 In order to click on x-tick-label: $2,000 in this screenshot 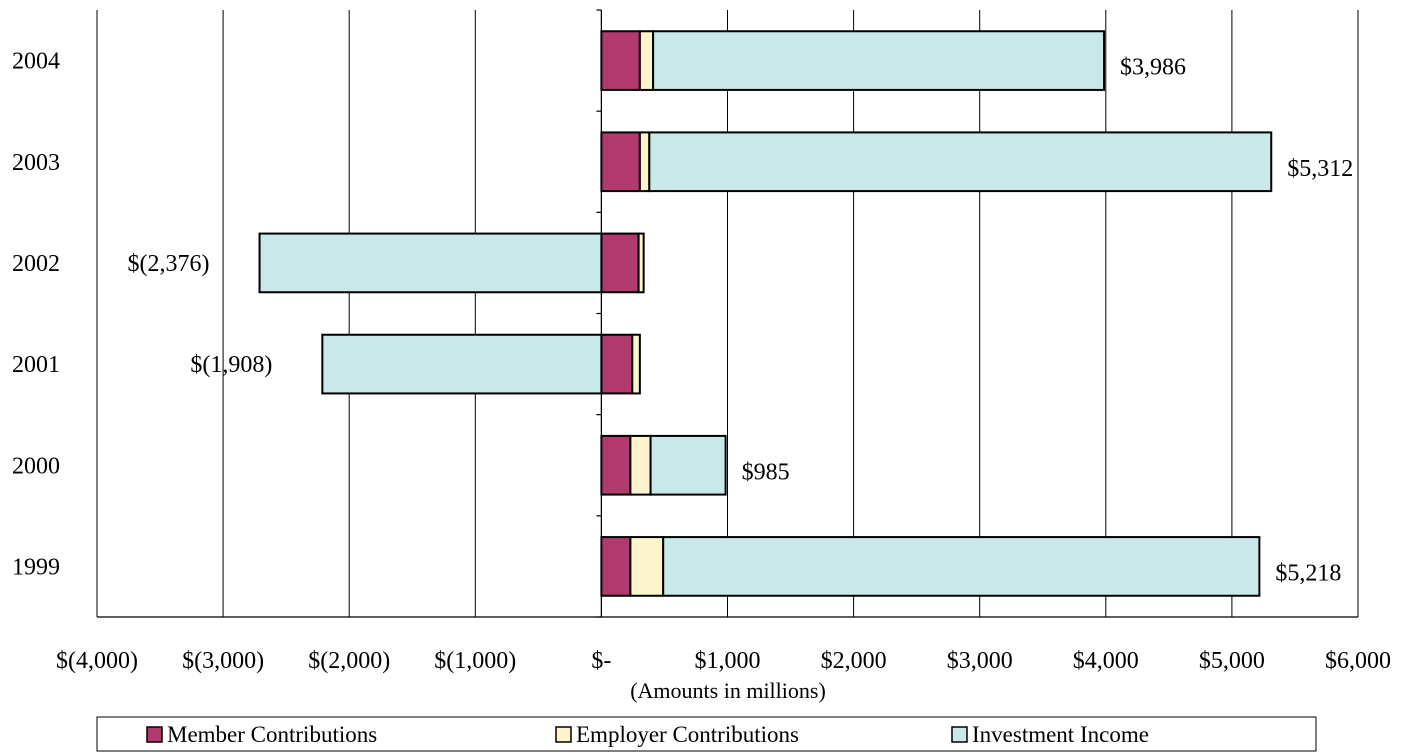, I will do `click(854, 661)`.